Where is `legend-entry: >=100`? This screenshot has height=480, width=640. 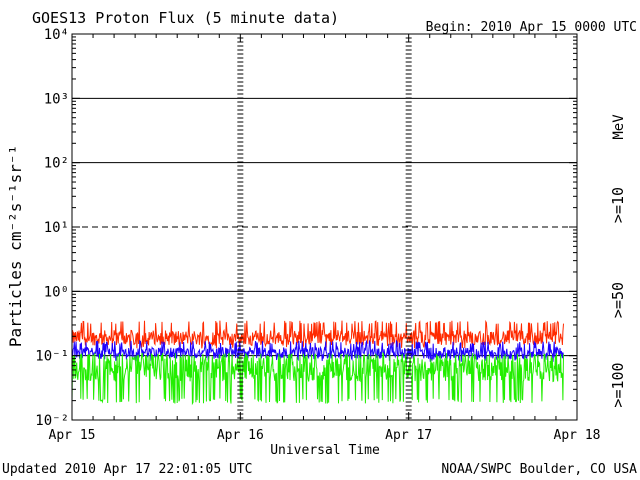
legend-entry: >=100 is located at coordinates (618, 384).